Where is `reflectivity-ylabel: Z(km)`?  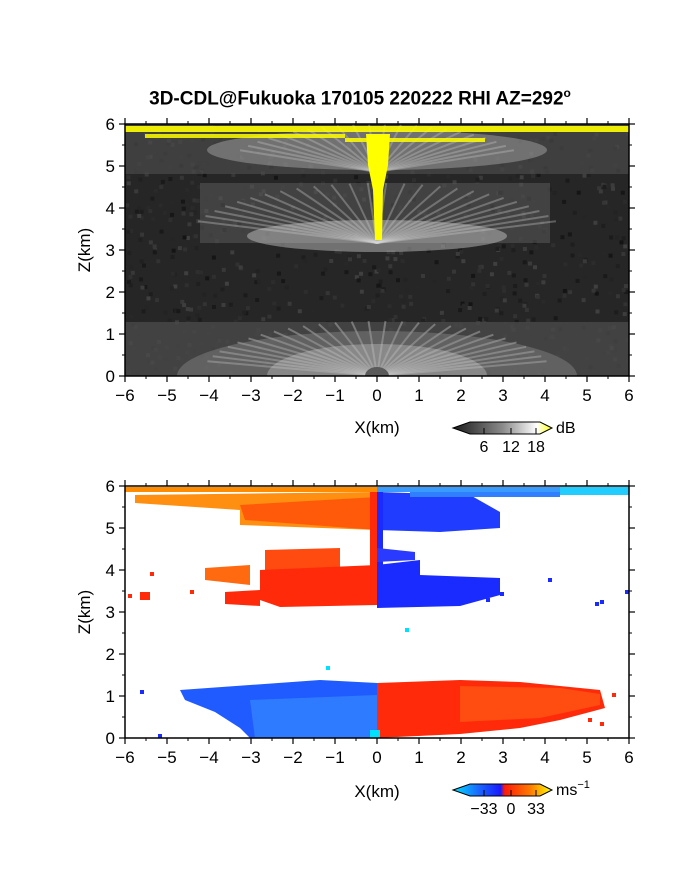
reflectivity-ylabel: Z(km) is located at coordinates (84, 250).